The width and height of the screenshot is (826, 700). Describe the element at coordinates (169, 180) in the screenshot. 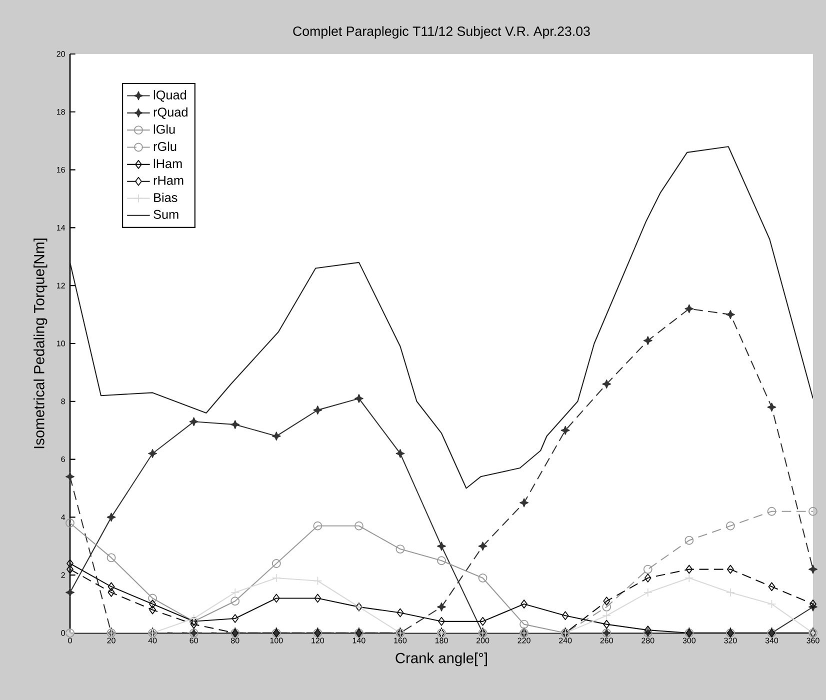

I see `legend-label: rHam` at that location.